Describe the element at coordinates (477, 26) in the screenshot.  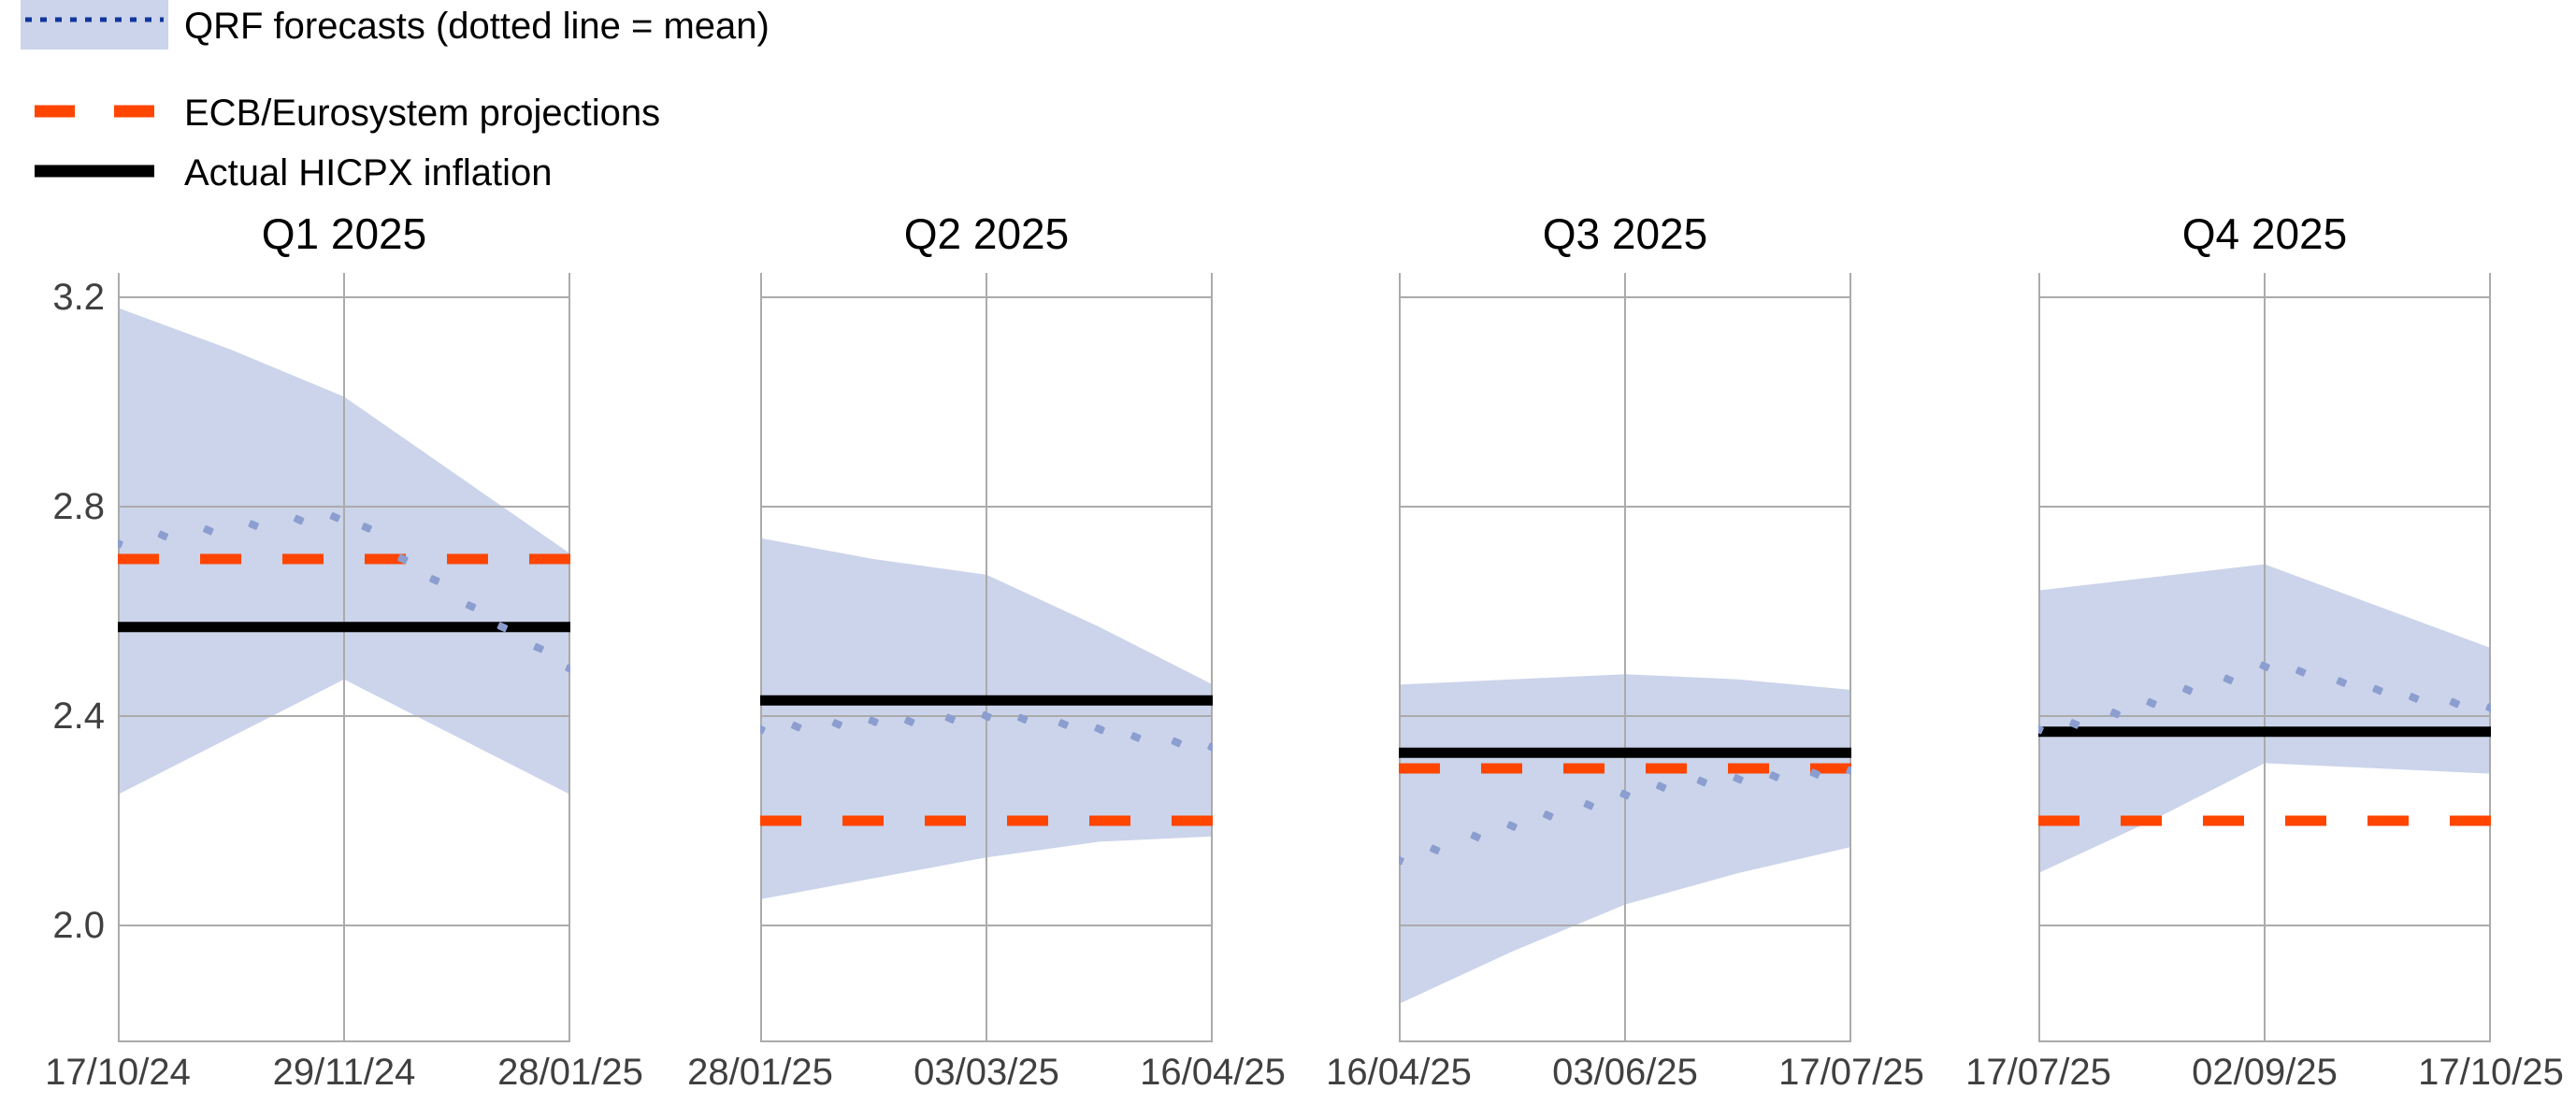
I see `legend-label-qrf: QRF forecasts (dotted line = mean)` at that location.